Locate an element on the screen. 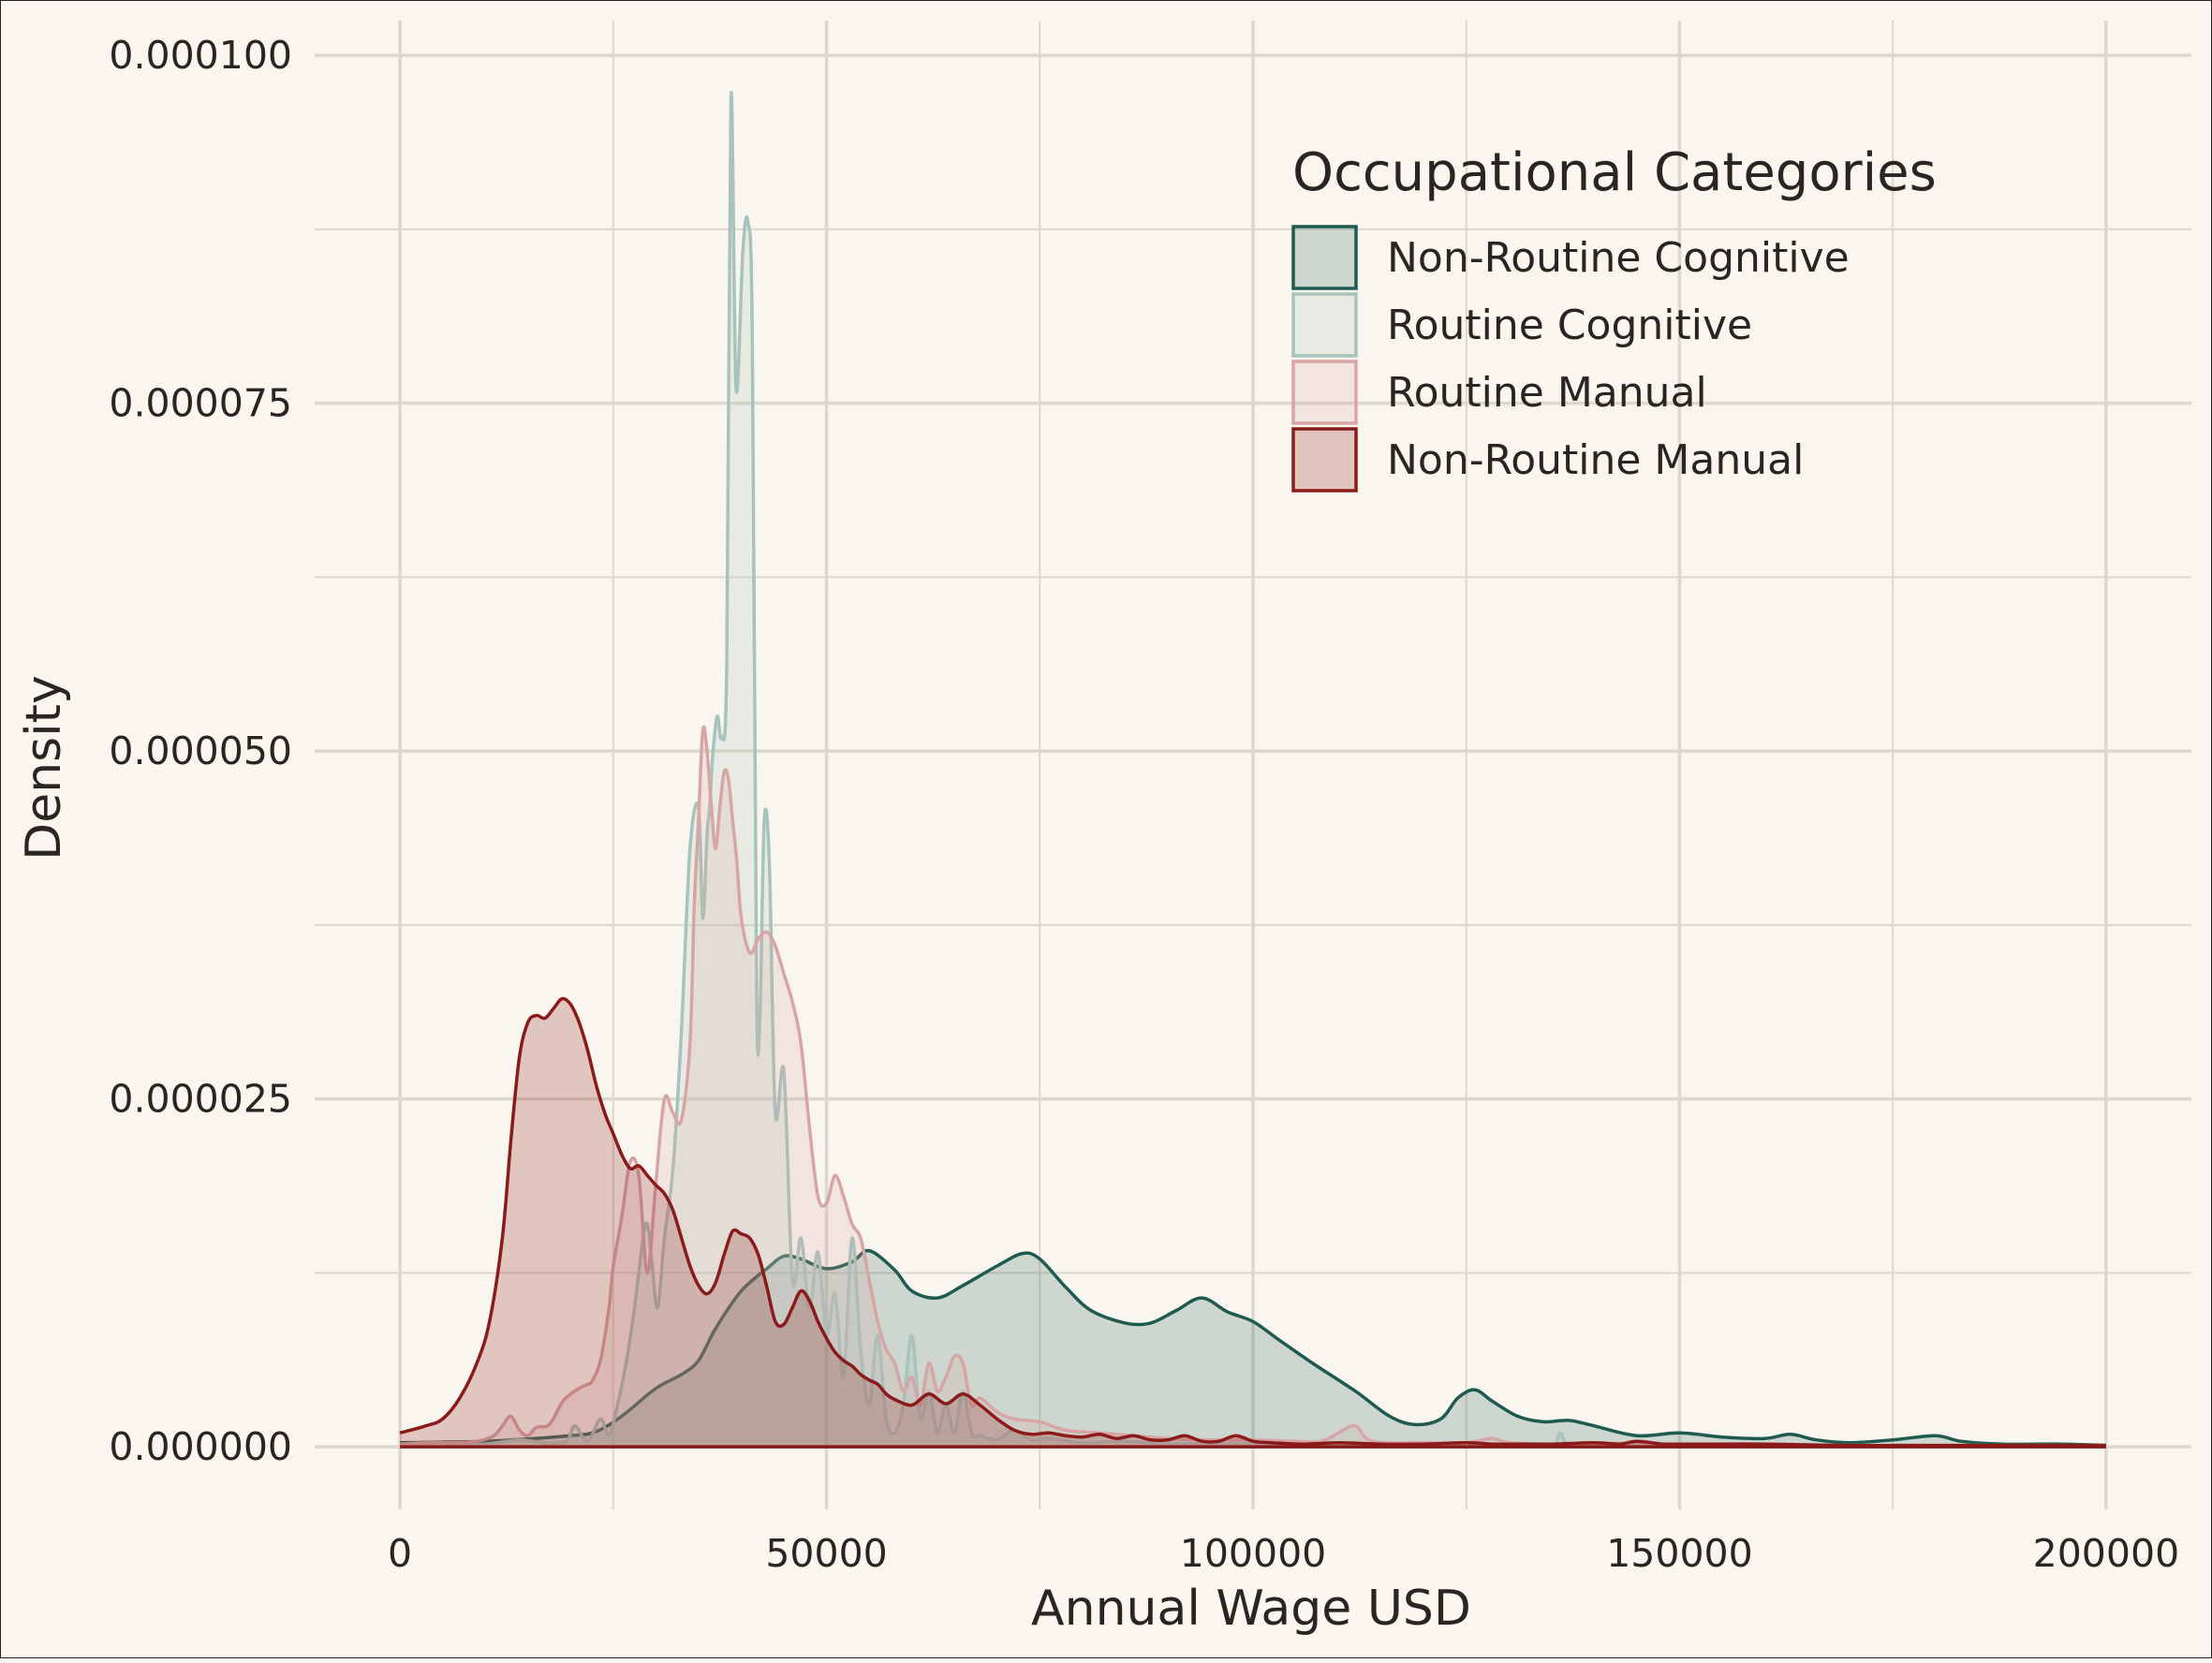  legend-label: Routine Cognitive is located at coordinates (1569, 325).